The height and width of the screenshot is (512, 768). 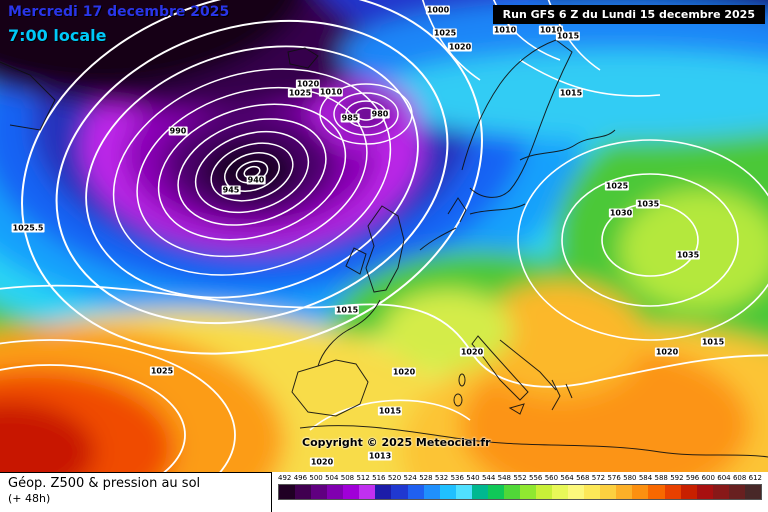 I want to click on colorbar-value: 496, so click(x=300, y=478).